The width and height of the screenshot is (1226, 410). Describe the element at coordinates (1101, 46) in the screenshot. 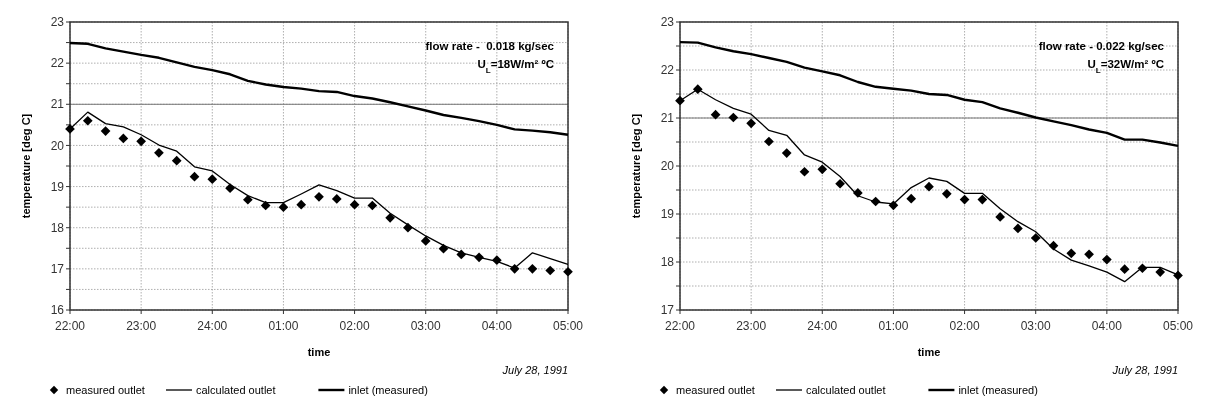

I see `annotation: flow rate - 0.022 kg/sec` at that location.